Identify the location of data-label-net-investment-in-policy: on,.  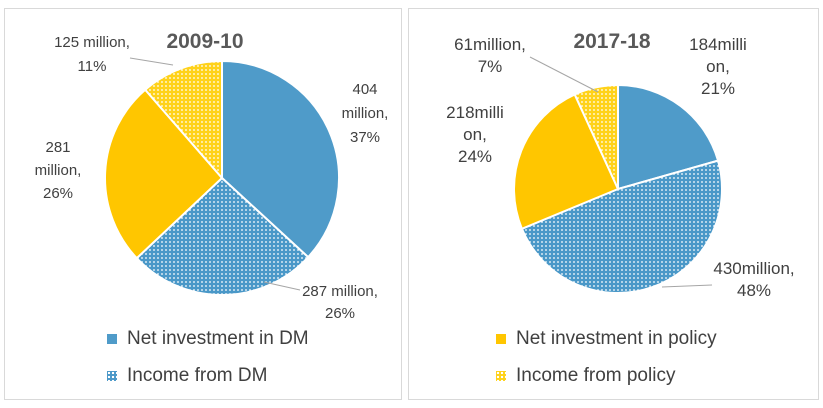
(475, 134).